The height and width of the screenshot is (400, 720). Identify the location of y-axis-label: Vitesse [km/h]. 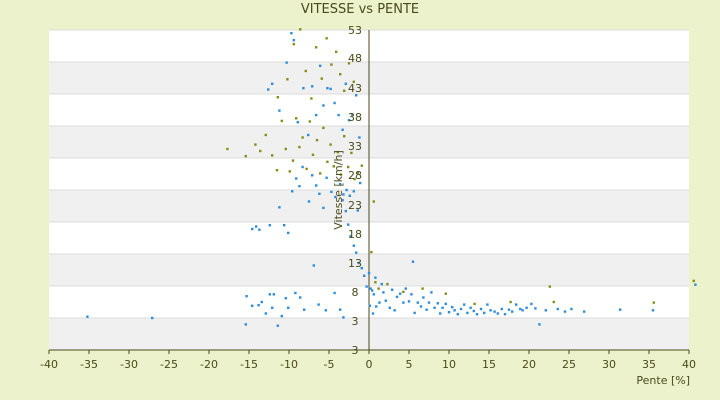
(338, 190).